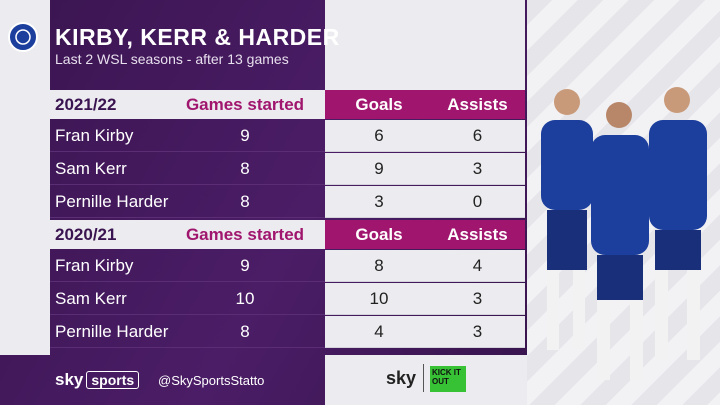 This screenshot has height=405, width=720. Describe the element at coordinates (197, 37) in the screenshot. I see `title: KIRBY, KERR & HARDER` at that location.